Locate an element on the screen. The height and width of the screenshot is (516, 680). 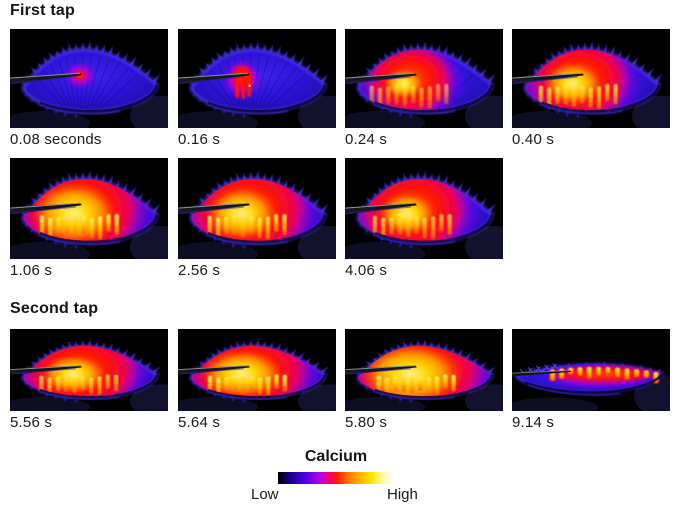
calcium-frame: 4.06 s is located at coordinates (424, 218).